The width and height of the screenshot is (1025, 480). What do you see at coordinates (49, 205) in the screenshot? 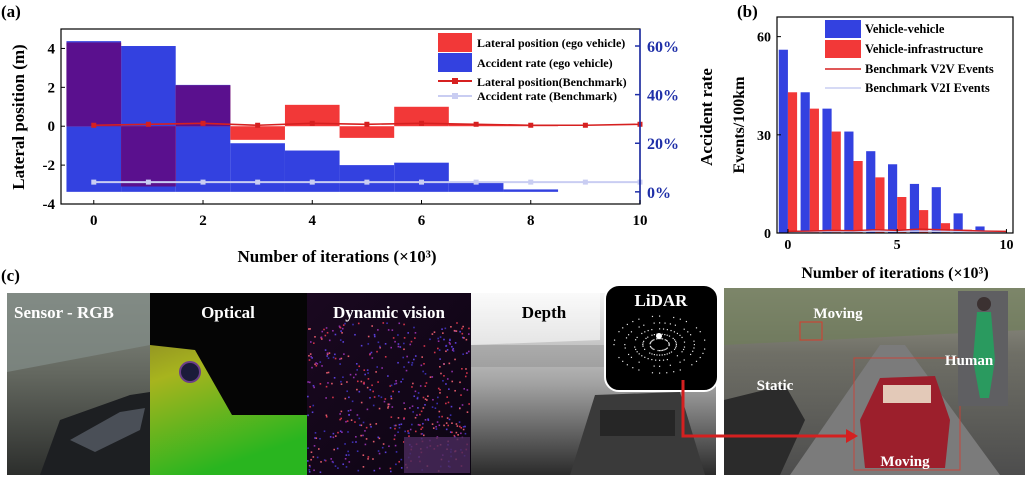
I see `y-tick-label: -4` at bounding box center [49, 205].